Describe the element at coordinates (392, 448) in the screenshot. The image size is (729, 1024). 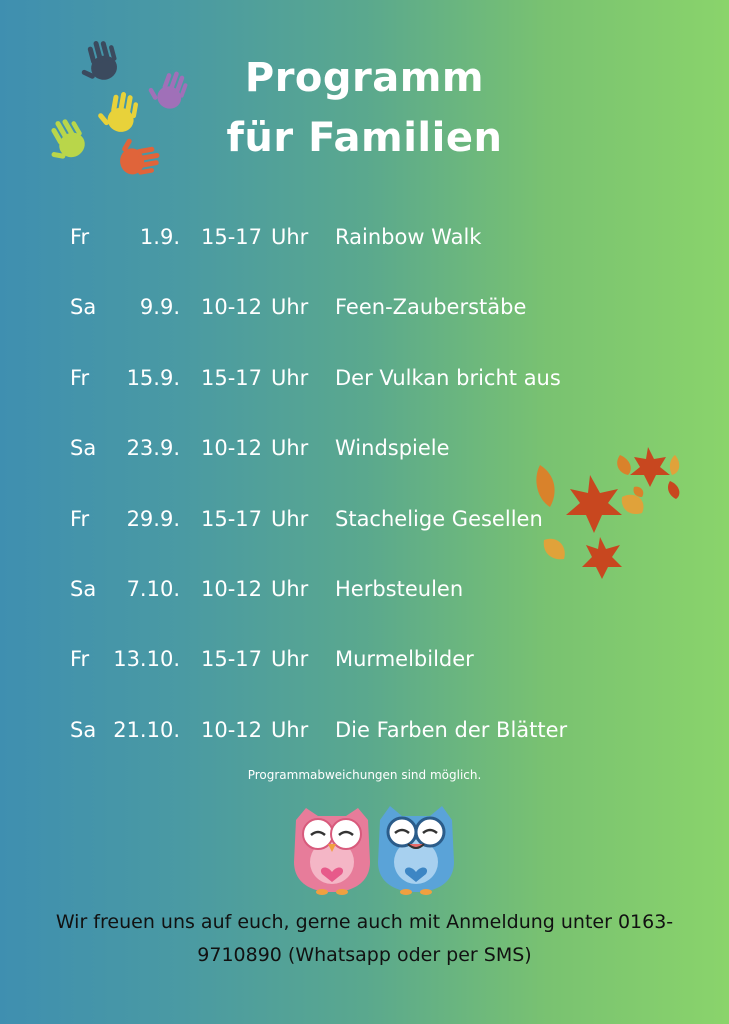
I see `schedule-title: Windspiele` at that location.